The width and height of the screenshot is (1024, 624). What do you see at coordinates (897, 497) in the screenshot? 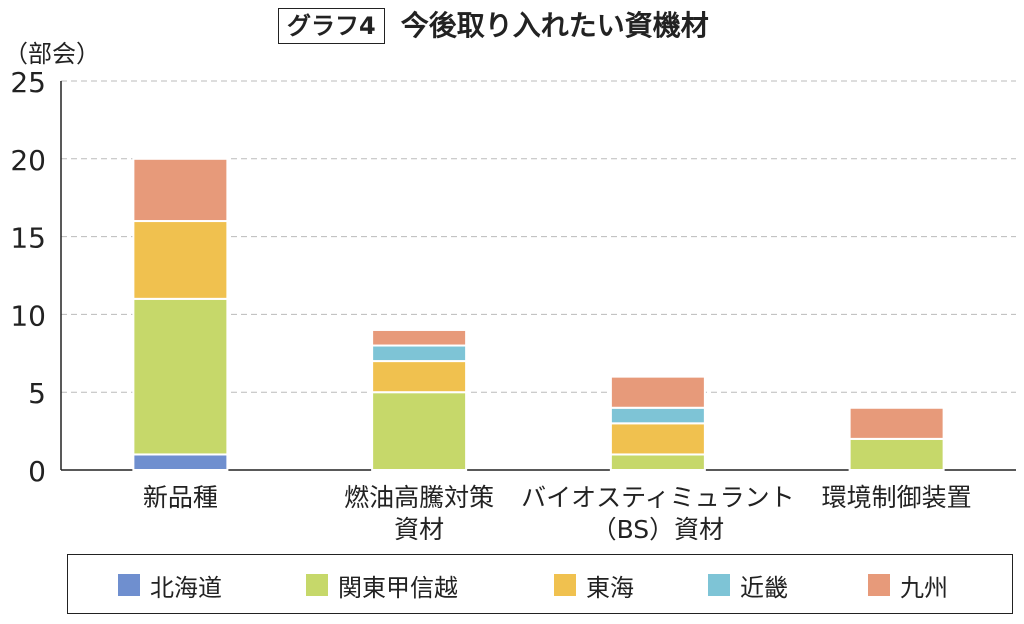
I see `x-tick-label-3-0: 環境制御装置` at bounding box center [897, 497].